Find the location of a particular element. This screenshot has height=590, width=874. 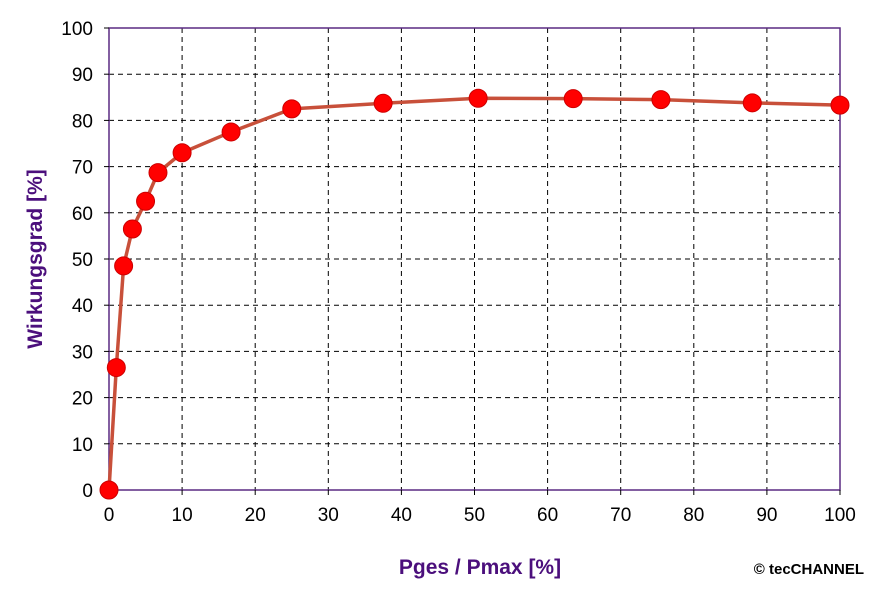

x-tick-label-9: 90 is located at coordinates (766, 515).